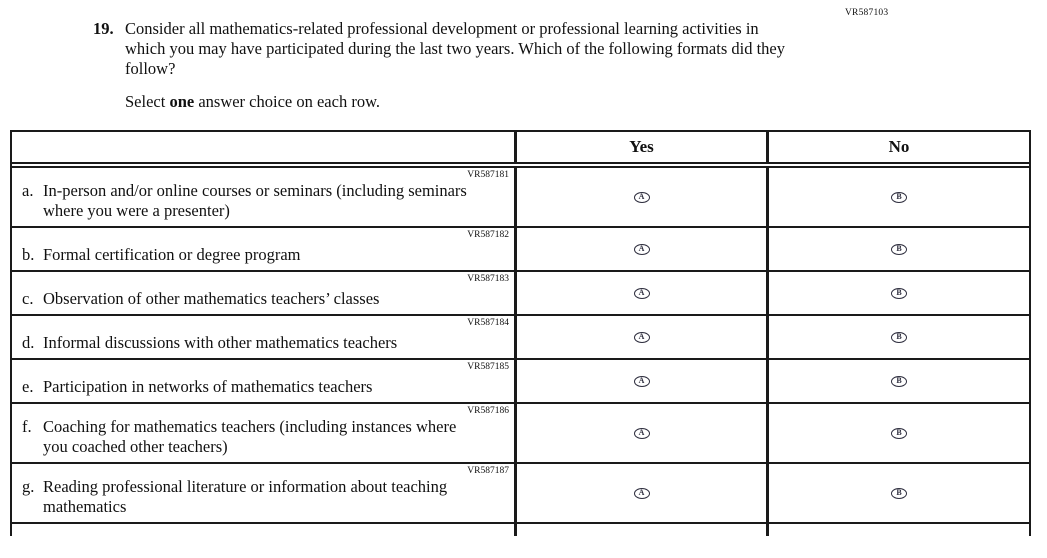 The width and height of the screenshot is (1047, 558). I want to click on item-letter-d: d., so click(28, 342).